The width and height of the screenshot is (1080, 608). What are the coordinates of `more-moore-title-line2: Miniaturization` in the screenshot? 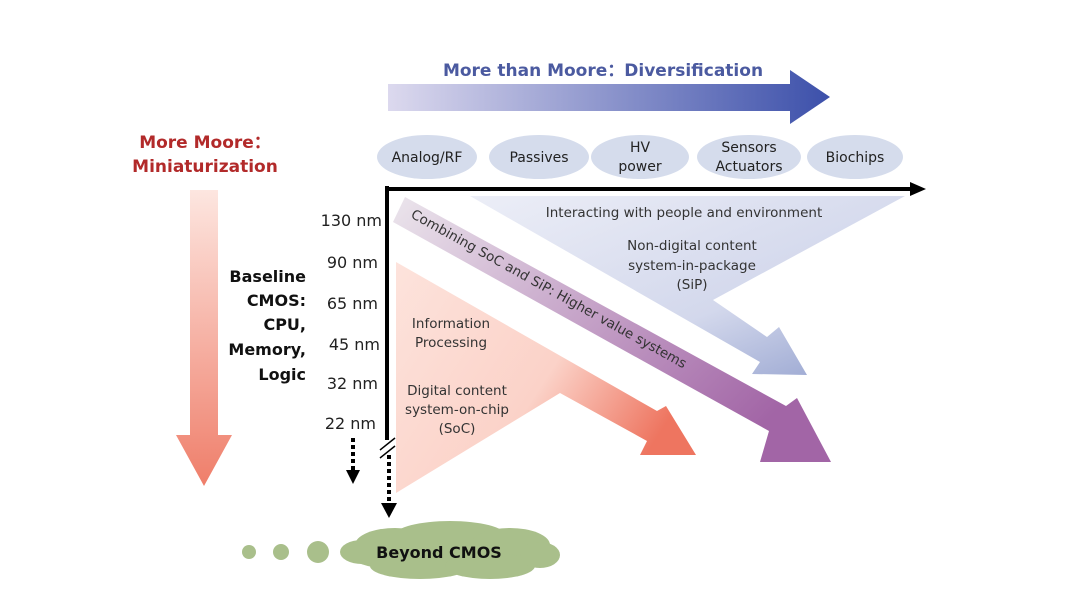 It's located at (205, 167).